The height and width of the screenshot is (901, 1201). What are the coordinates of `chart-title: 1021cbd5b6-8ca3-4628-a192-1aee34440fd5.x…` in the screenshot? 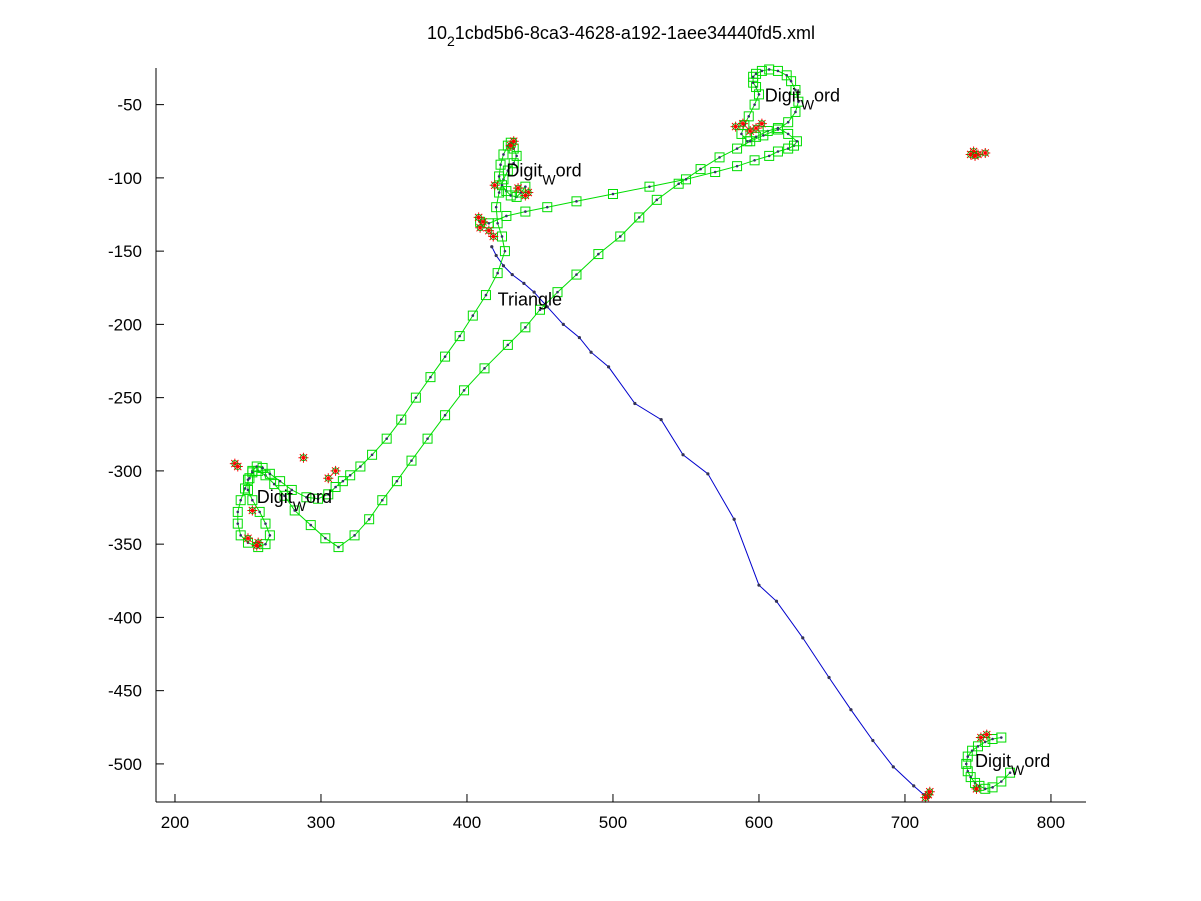 It's located at (621, 36).